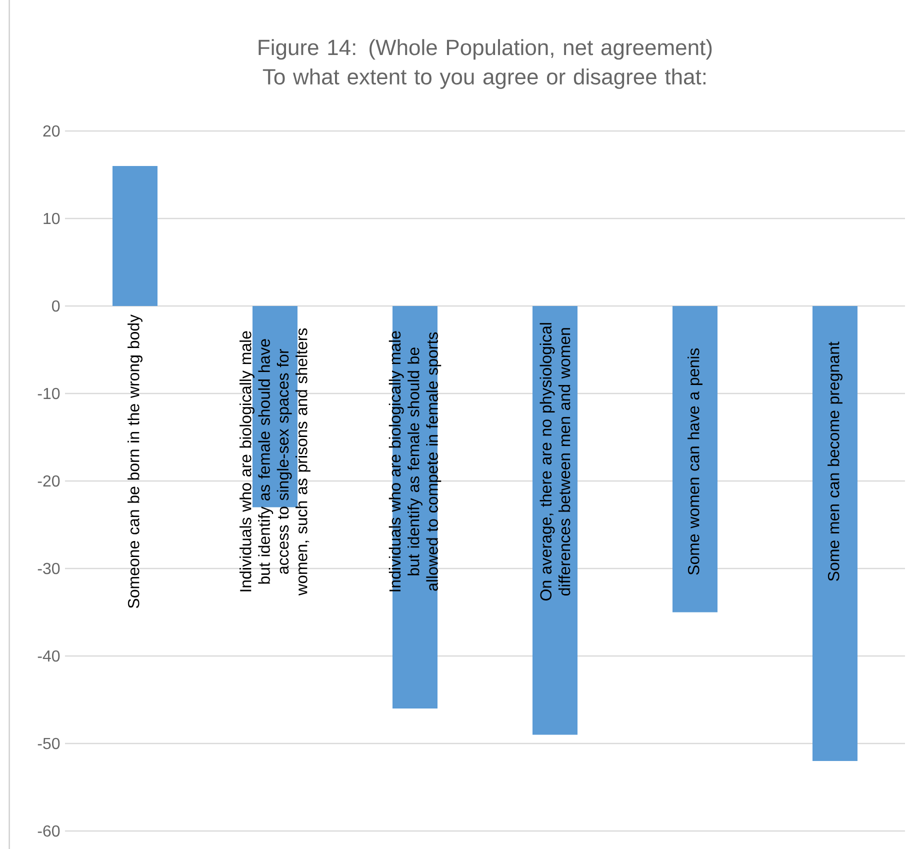 This screenshot has width=922, height=849. What do you see at coordinates (835, 461) in the screenshot?
I see `x-tick-label: Some men can become pregnant` at bounding box center [835, 461].